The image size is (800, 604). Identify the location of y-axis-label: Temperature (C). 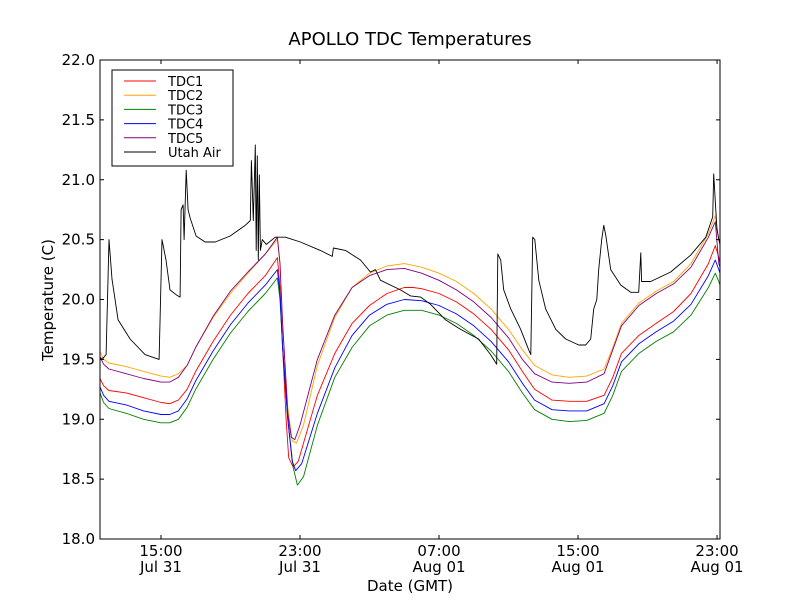
(48, 300).